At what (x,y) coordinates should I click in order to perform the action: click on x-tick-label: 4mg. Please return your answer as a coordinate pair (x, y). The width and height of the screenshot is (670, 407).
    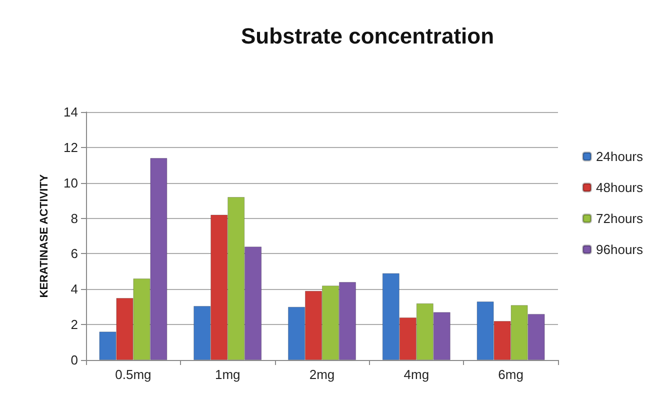
    Looking at the image, I should click on (417, 374).